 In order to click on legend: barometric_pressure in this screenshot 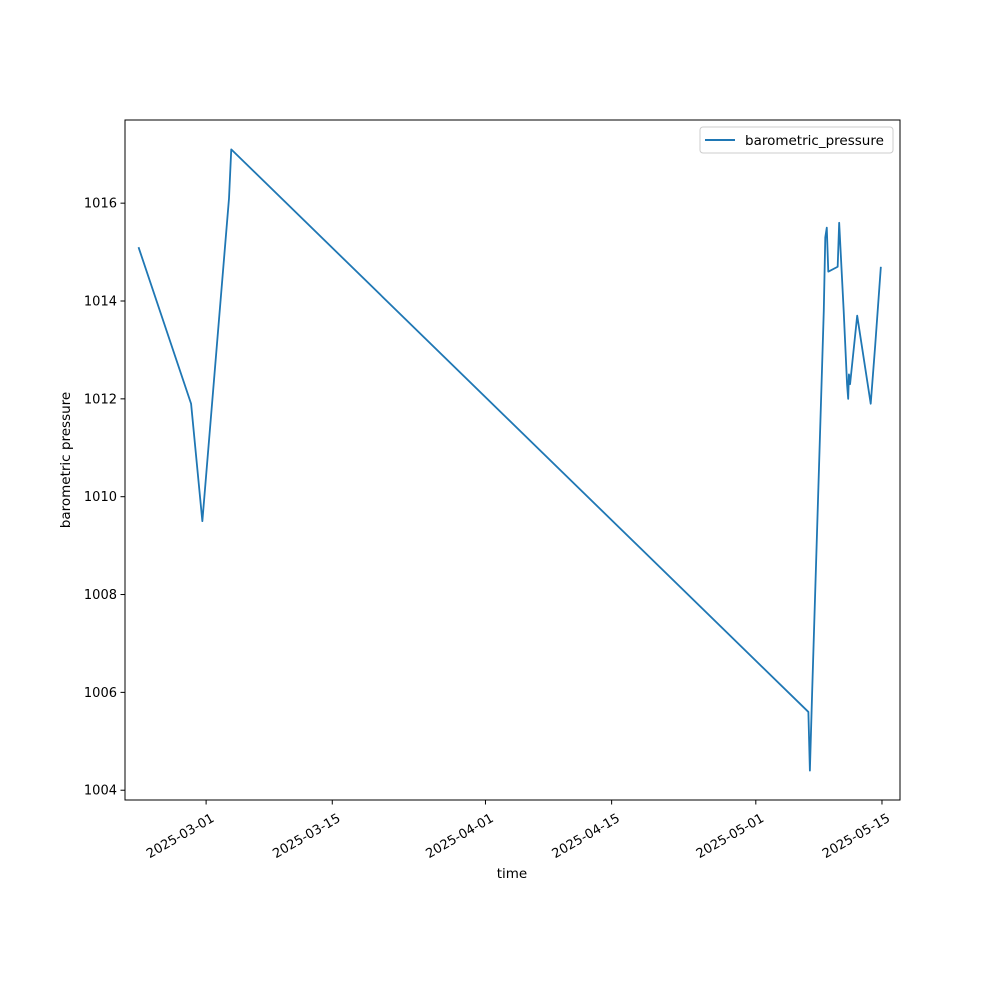, I will do `click(796, 140)`.